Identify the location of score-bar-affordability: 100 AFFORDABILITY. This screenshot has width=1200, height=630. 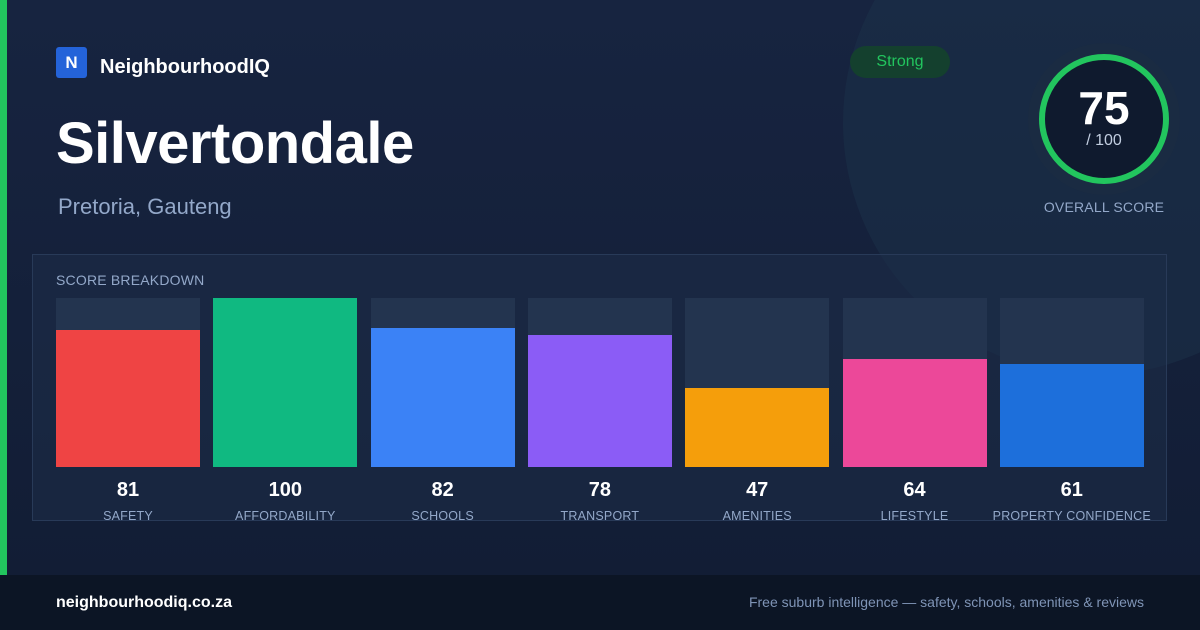
(285, 410).